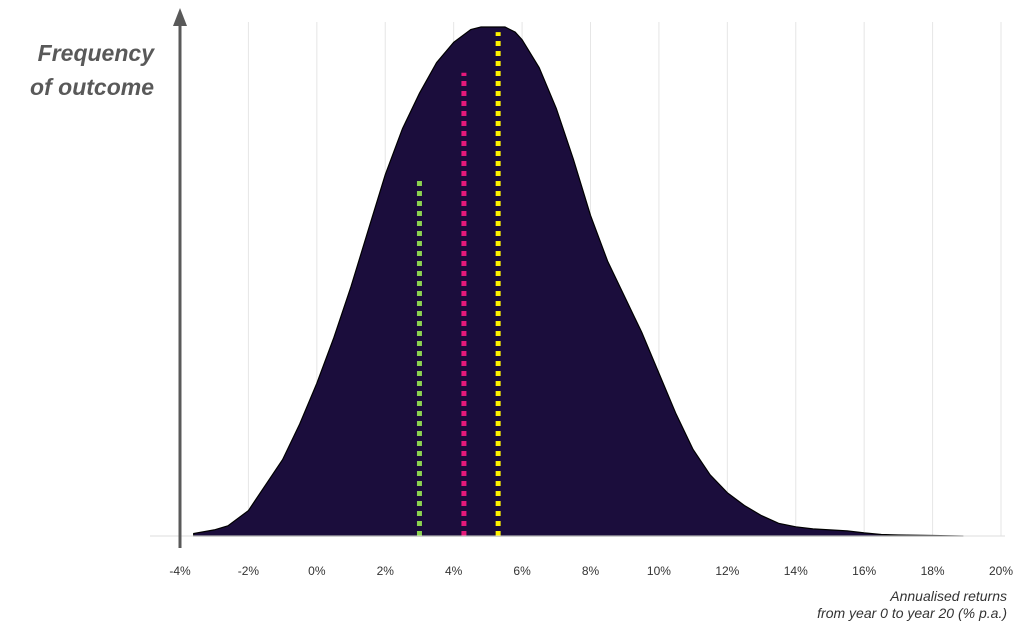  I want to click on x-axis-tick-labels: -4% -2% 0% 2% 4% 6% 8% 10% 12% 14% 16% 18% 20%, so click(591, 571).